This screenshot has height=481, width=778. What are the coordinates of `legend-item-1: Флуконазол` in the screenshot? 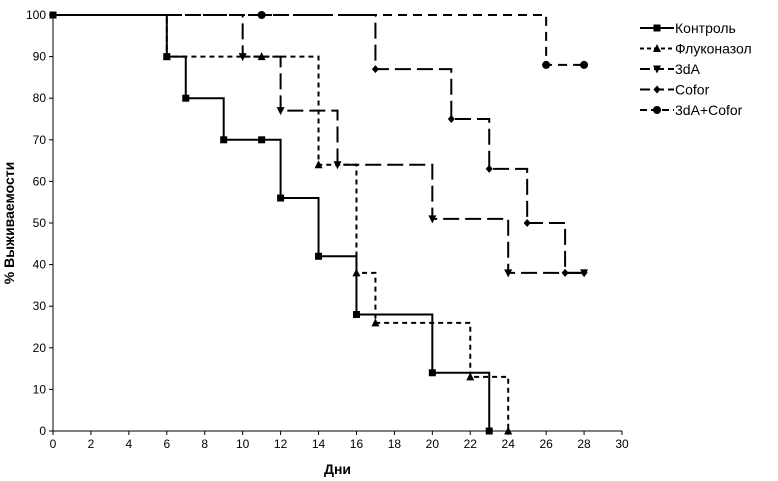 It's located at (696, 49).